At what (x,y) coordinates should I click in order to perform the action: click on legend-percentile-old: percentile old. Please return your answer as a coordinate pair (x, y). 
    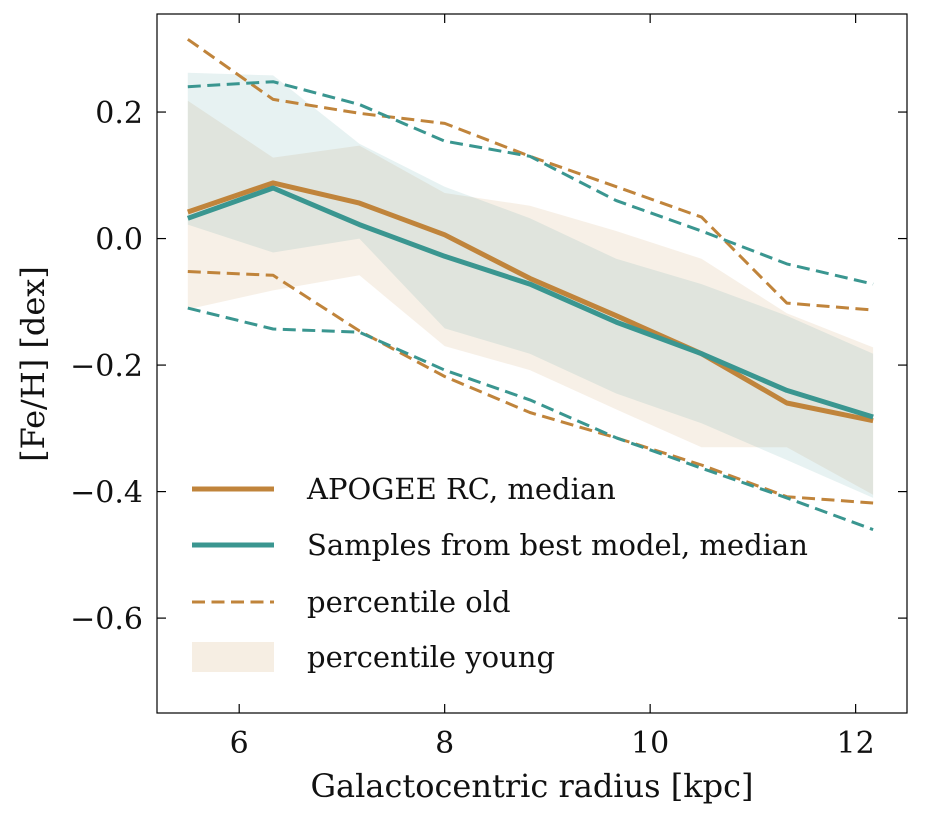
    Looking at the image, I should click on (351, 602).